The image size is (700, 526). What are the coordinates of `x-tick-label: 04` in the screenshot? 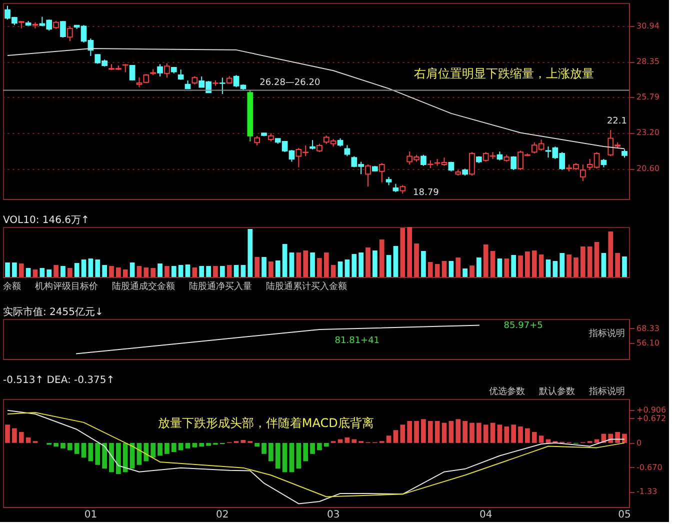 It's located at (485, 515).